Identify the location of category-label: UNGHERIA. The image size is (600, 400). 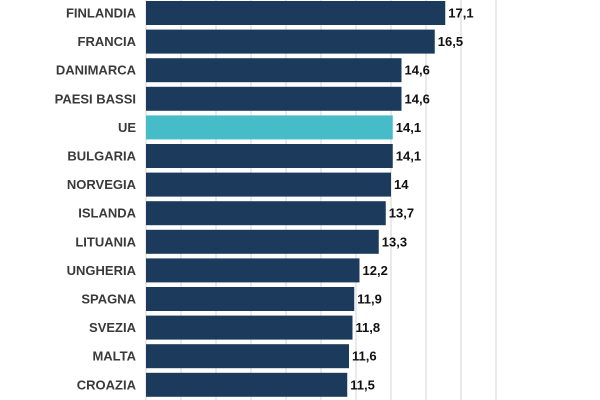
(102, 270).